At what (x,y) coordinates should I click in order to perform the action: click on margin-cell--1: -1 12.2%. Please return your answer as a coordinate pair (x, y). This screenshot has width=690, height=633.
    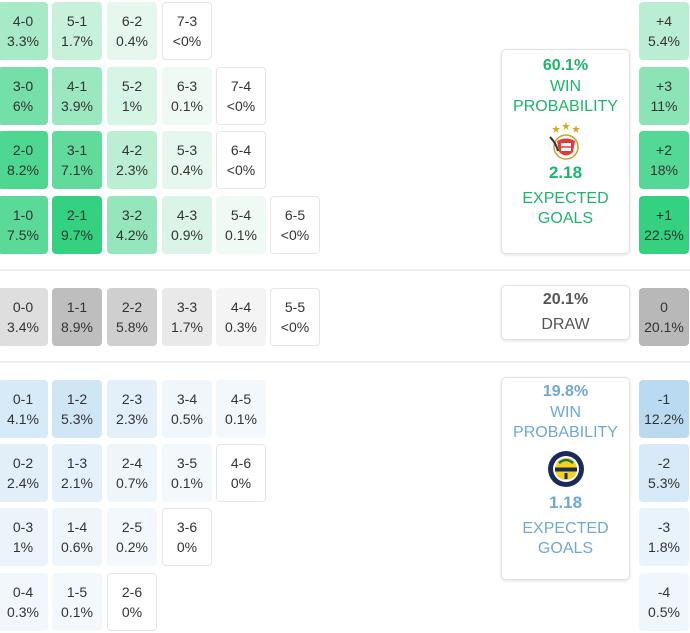
    Looking at the image, I should click on (664, 409).